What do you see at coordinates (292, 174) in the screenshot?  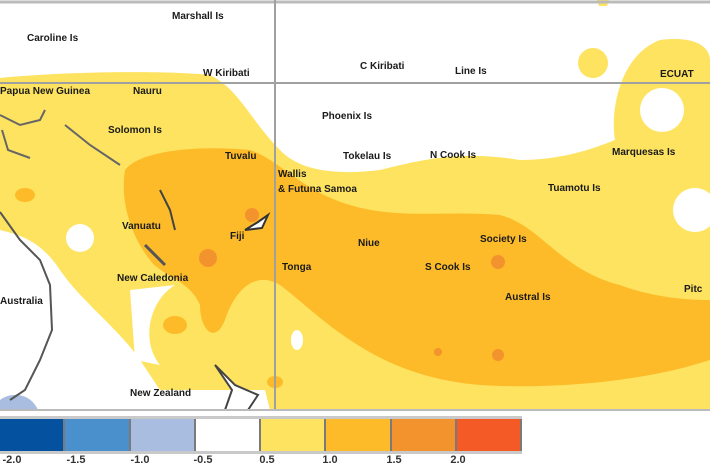 I see `label-wallis: Wallis` at bounding box center [292, 174].